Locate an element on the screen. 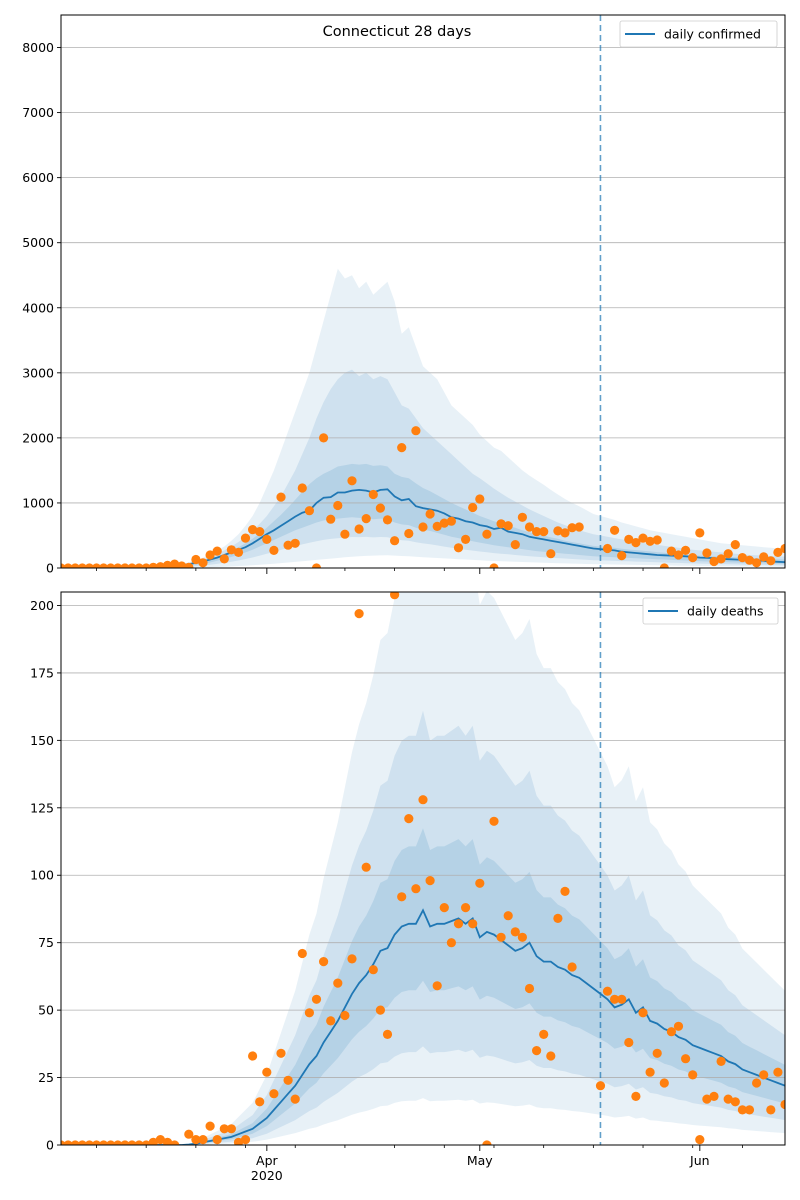  deaths-y-tick-label: 125 is located at coordinates (42, 807).